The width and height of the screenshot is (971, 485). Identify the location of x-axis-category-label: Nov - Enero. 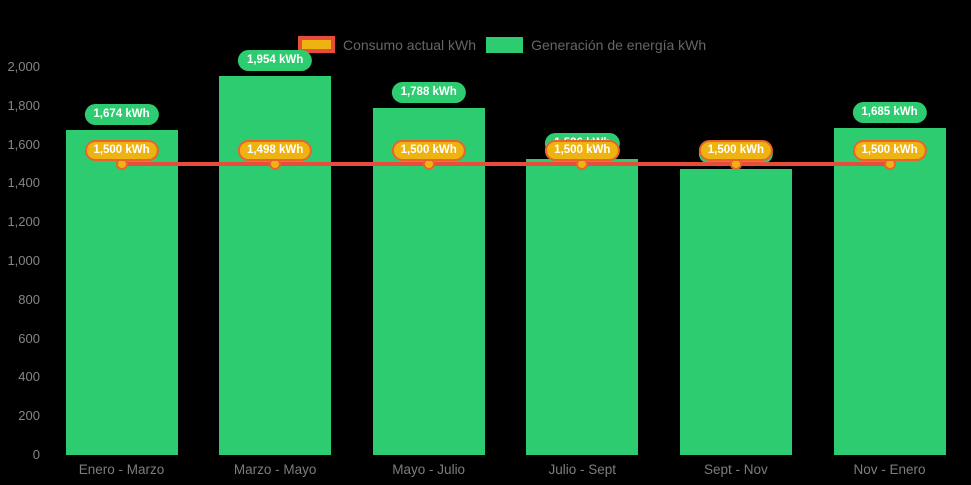
(889, 469).